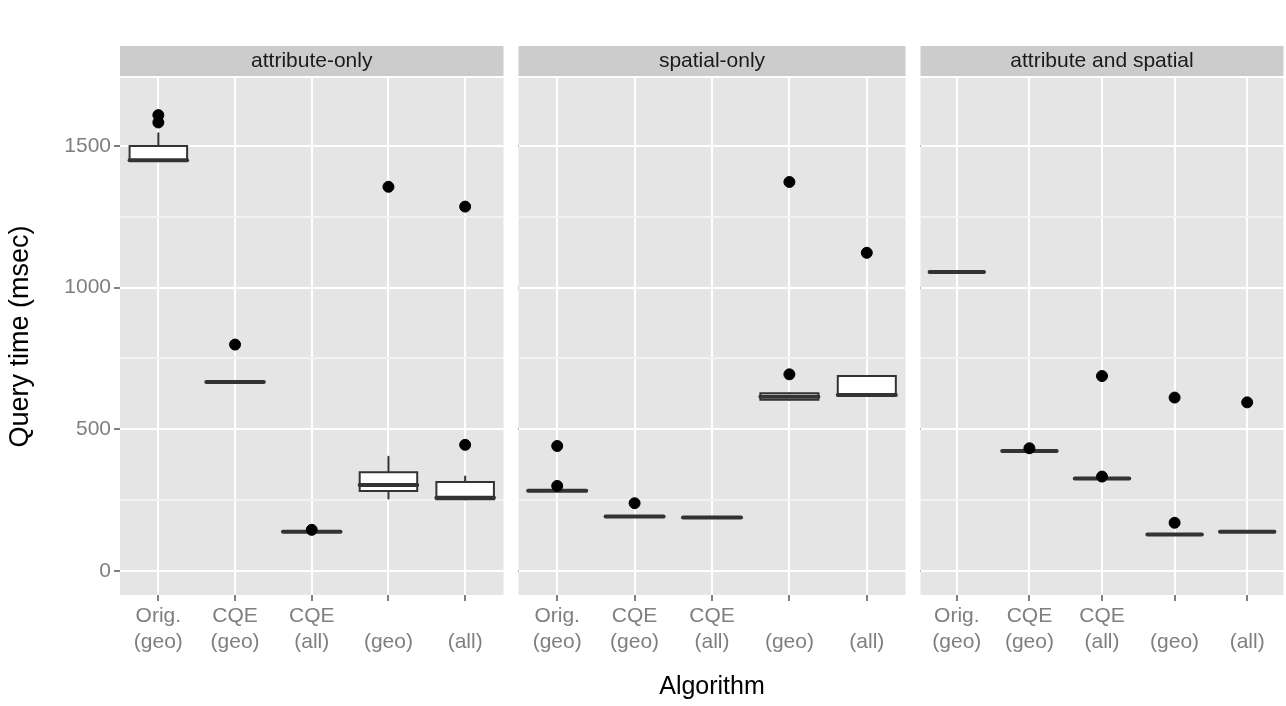  I want to click on y-tick-label: 1500, so click(87, 144).